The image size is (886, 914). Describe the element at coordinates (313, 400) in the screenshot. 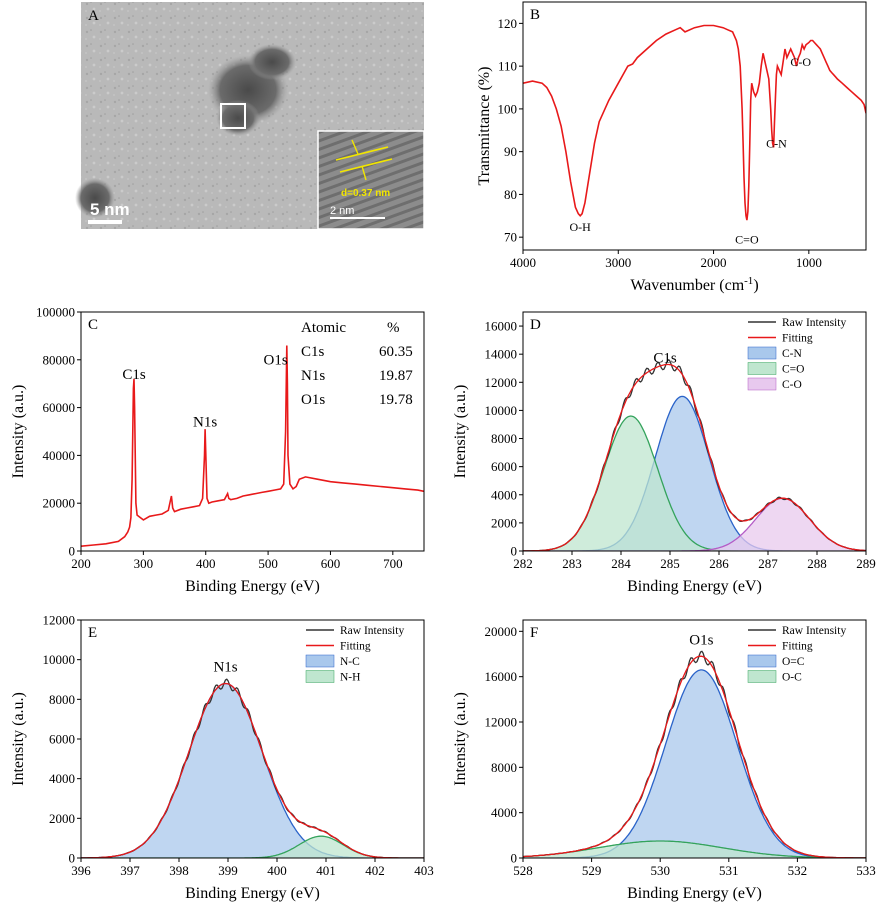

I see `table-cell: O1s` at that location.